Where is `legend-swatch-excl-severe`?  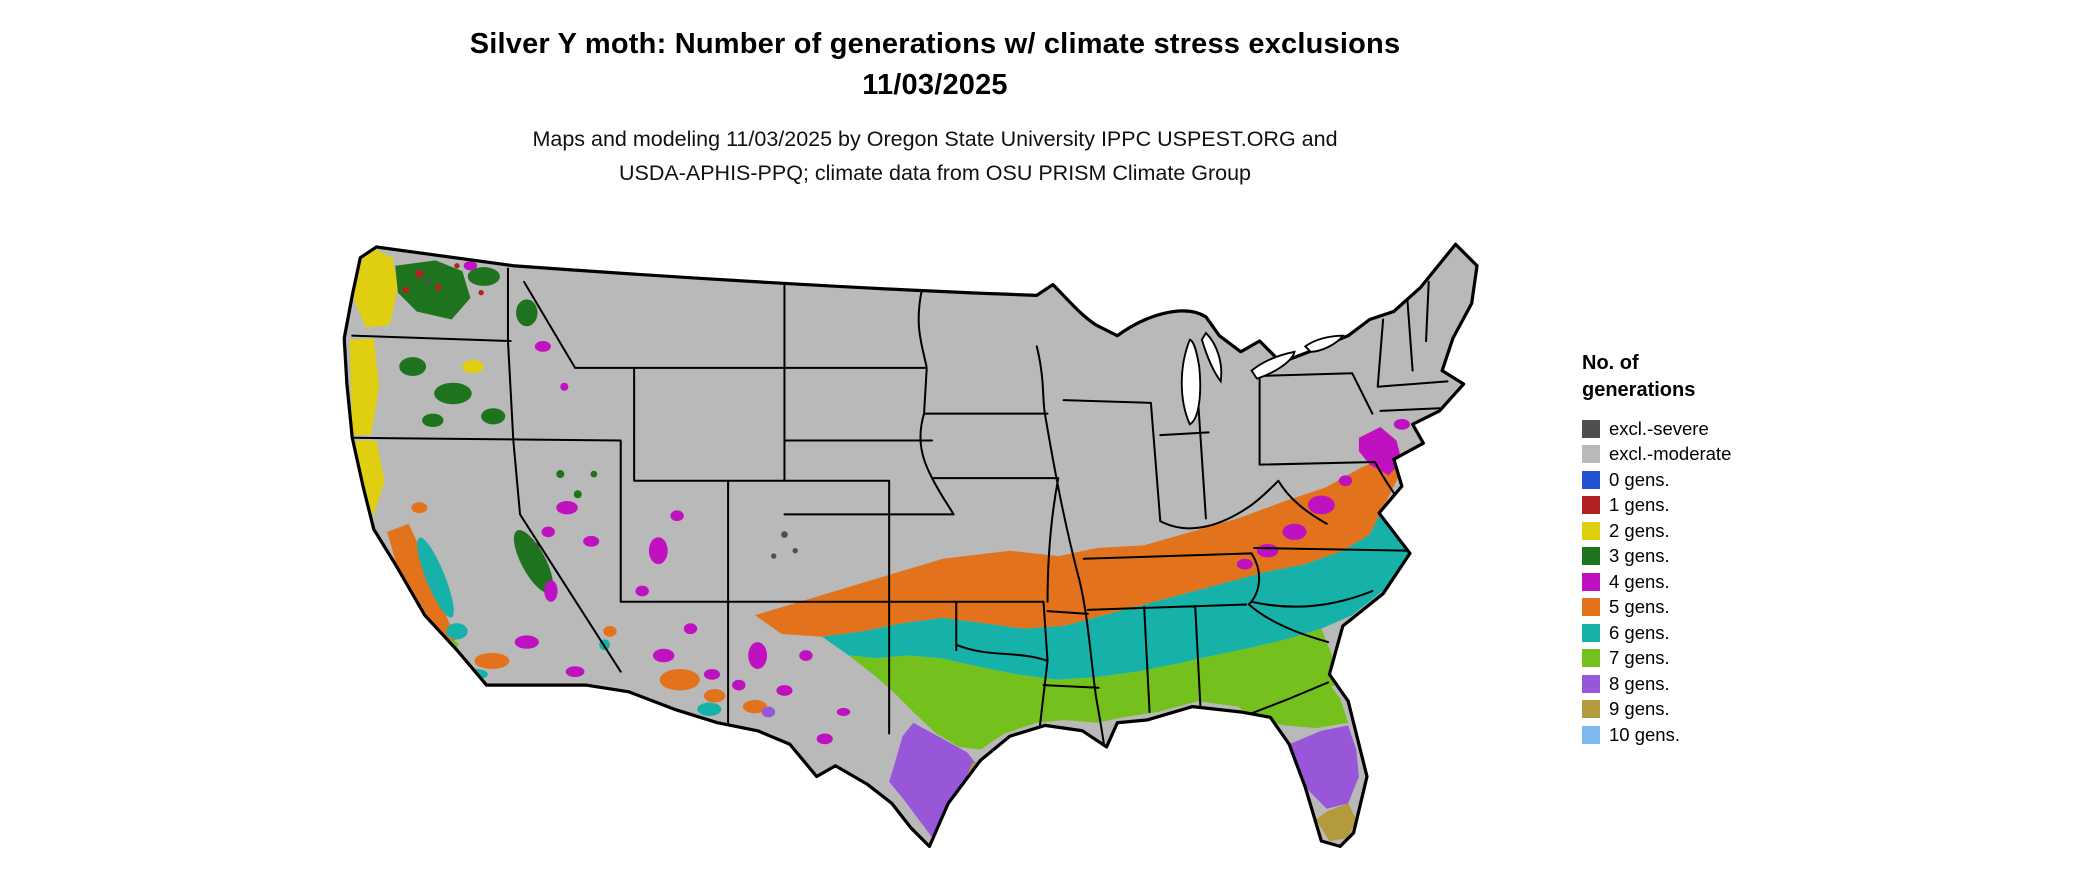
legend-swatch-excl-severe is located at coordinates (1591, 428).